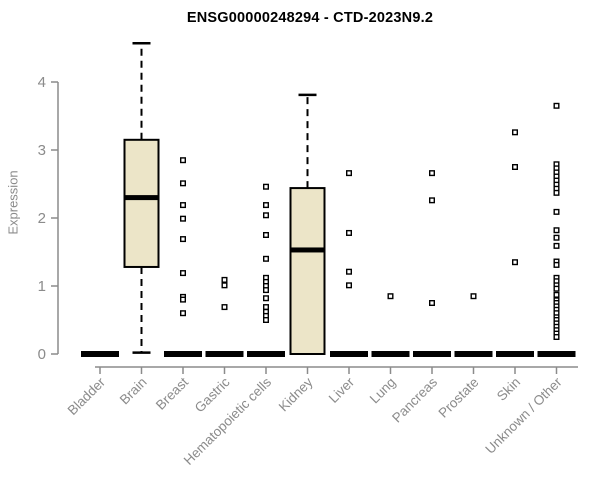 This screenshot has height=500, width=600. Describe the element at coordinates (310, 18) in the screenshot. I see `chart-title: ENSG00000248294 - CTD-2023N9.2` at that location.